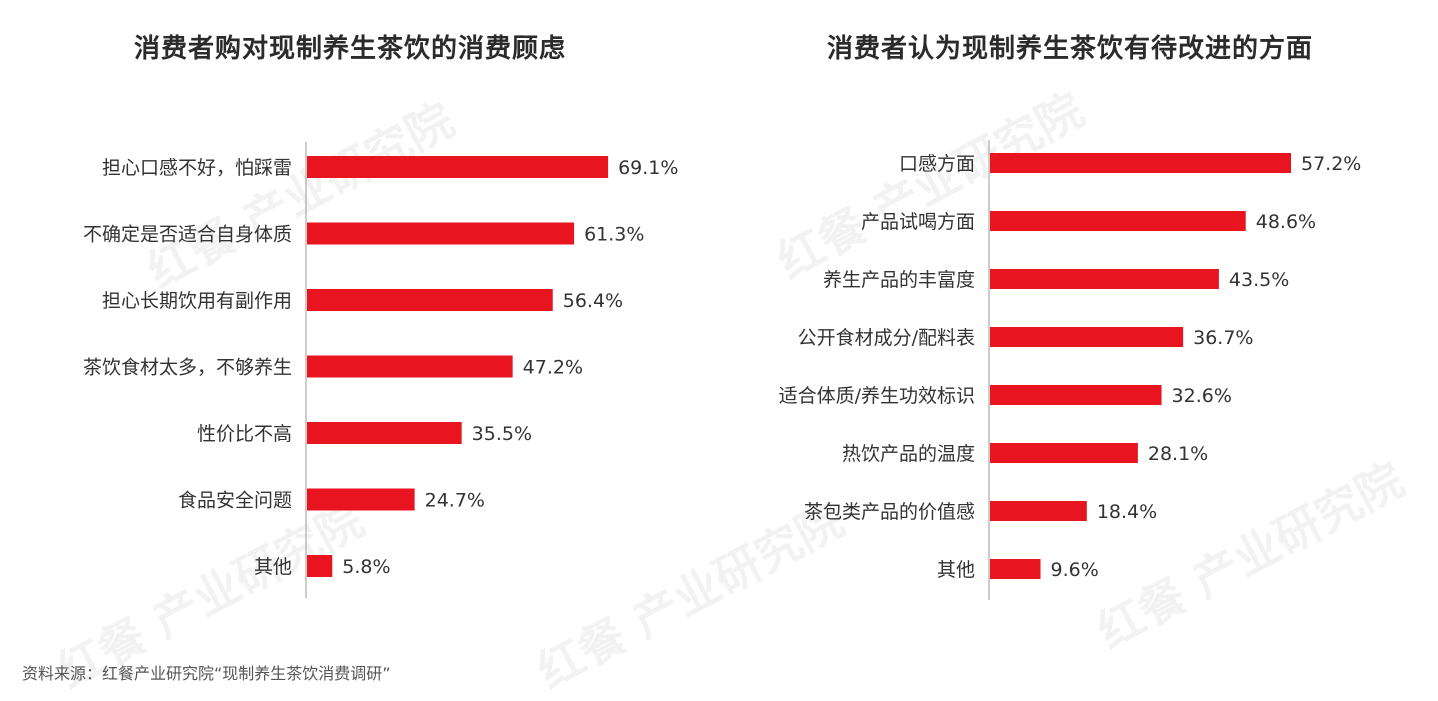 The width and height of the screenshot is (1438, 701). What do you see at coordinates (1259, 280) in the screenshot?
I see `data-label: 43.5%` at bounding box center [1259, 280].